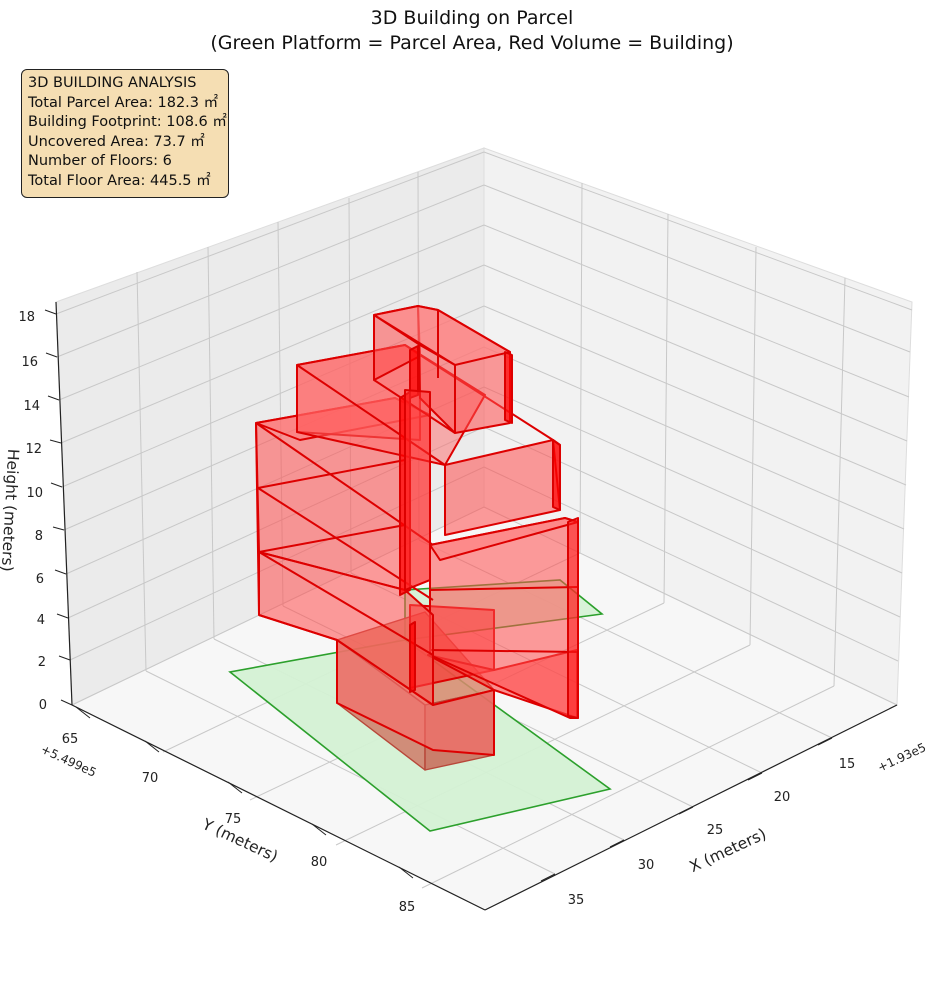  What do you see at coordinates (116, 141) in the screenshot?
I see `info-uncovered-area: Uncovered Area: 73.7 ㎡` at bounding box center [116, 141].